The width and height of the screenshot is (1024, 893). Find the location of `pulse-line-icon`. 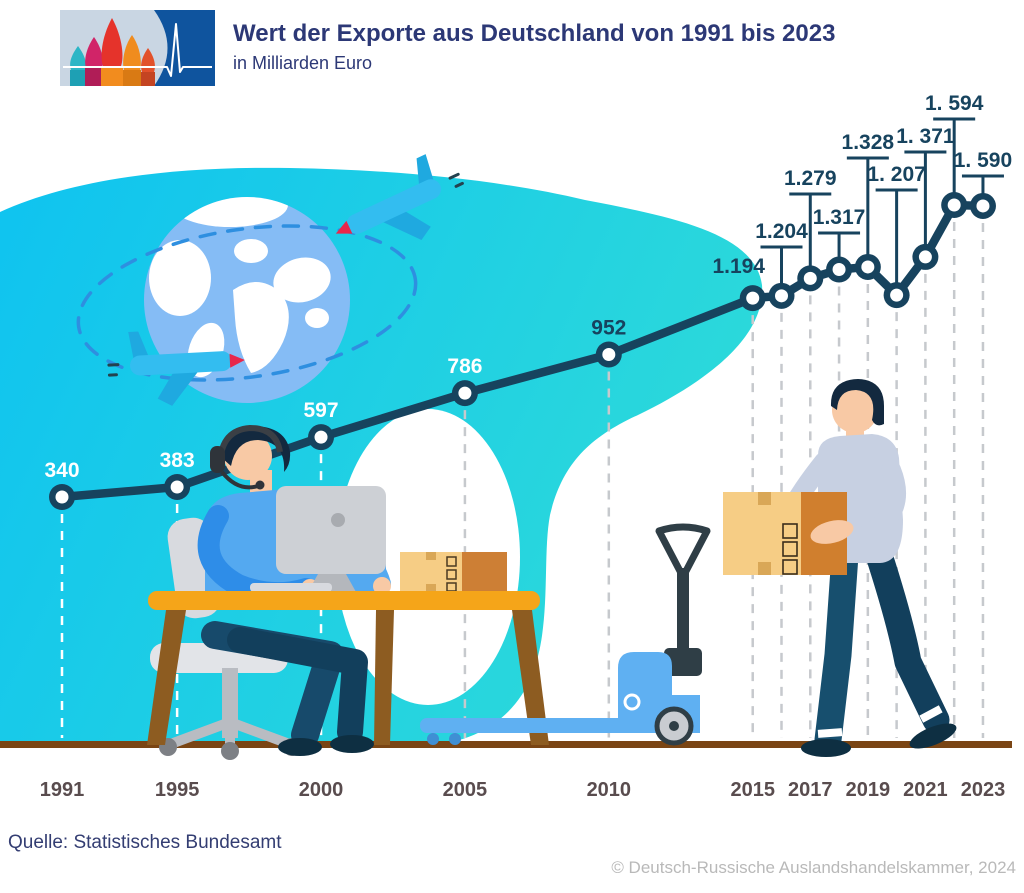

pulse-line-icon is located at coordinates (137, 50).